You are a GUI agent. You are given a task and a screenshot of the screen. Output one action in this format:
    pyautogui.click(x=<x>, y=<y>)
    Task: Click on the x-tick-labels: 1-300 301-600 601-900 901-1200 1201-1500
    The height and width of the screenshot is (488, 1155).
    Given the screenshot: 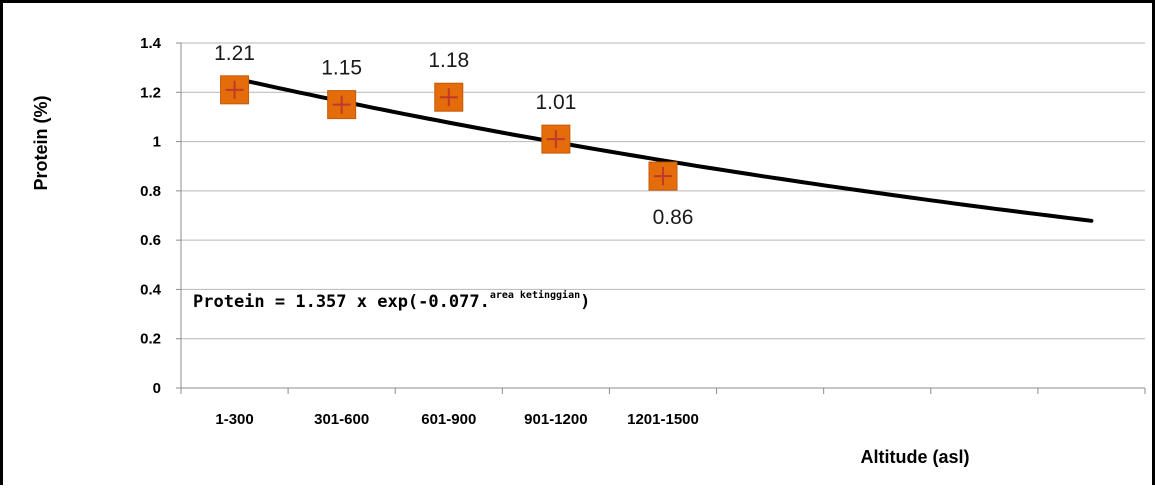 What is the action you would take?
    pyautogui.click(x=456, y=419)
    